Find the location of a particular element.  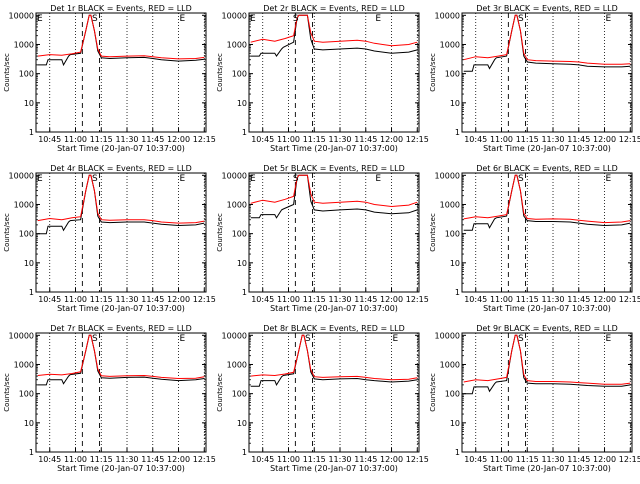

panel-title: Det 1r BLACK = Events, RED = LLD is located at coordinates (121, 8).